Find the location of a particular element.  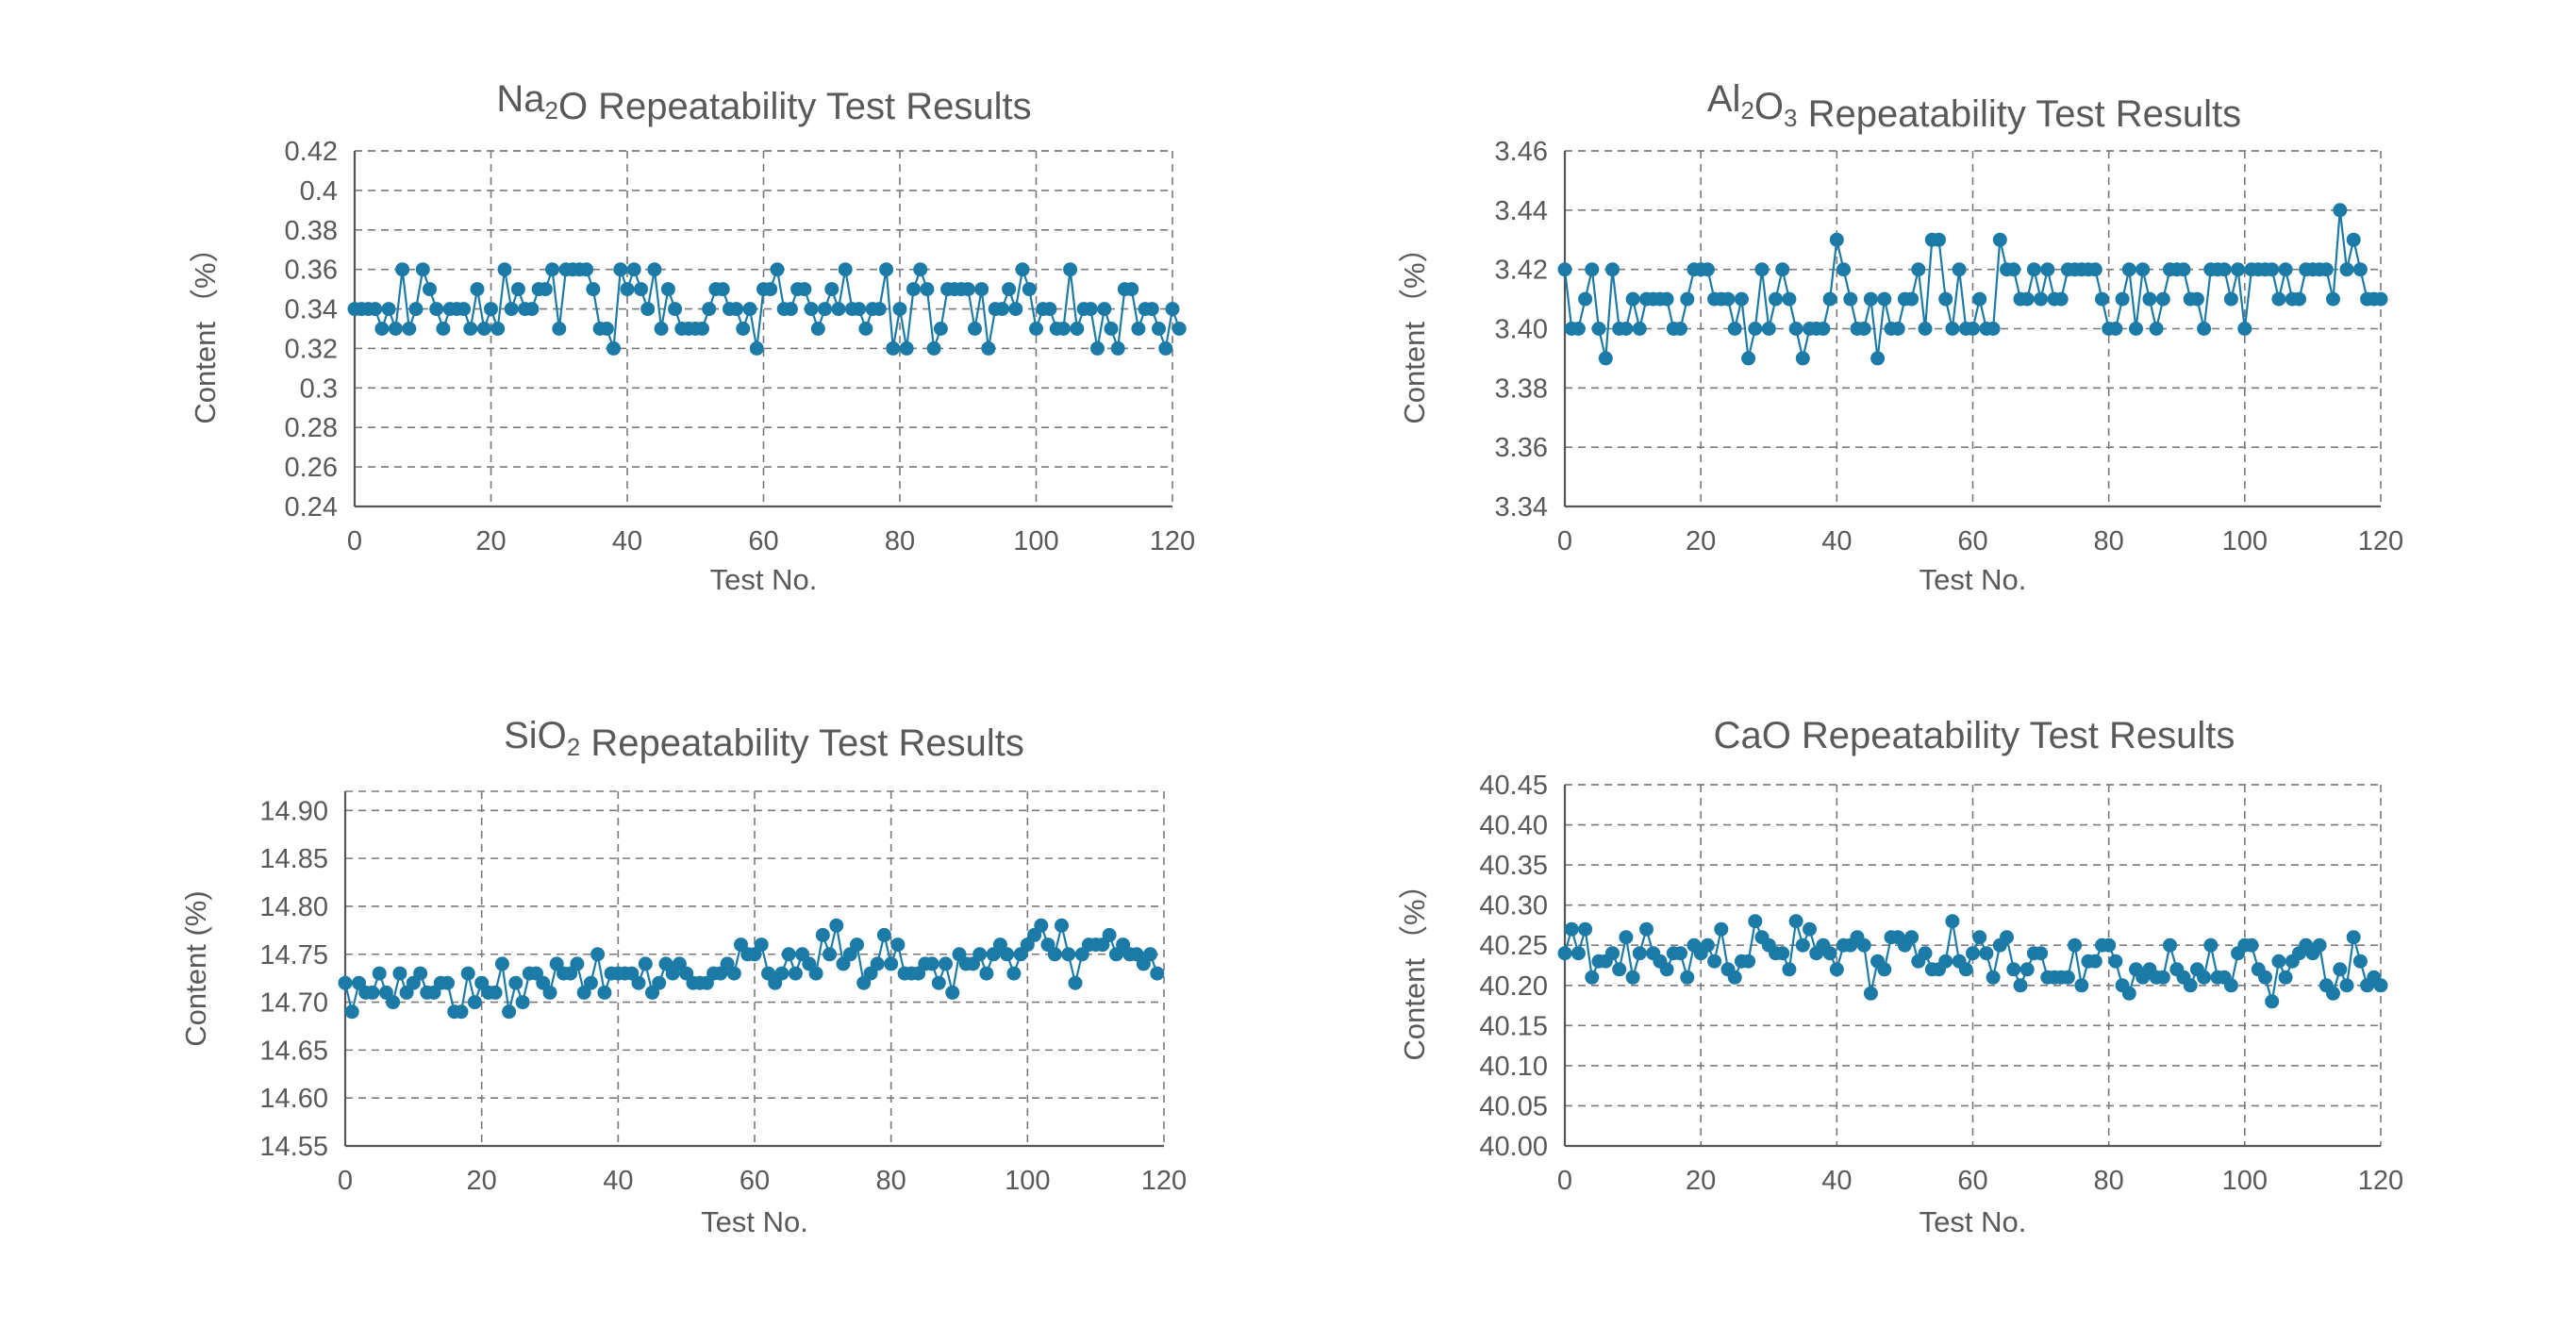

y-tick-label: 40.00 is located at coordinates (1513, 1147).